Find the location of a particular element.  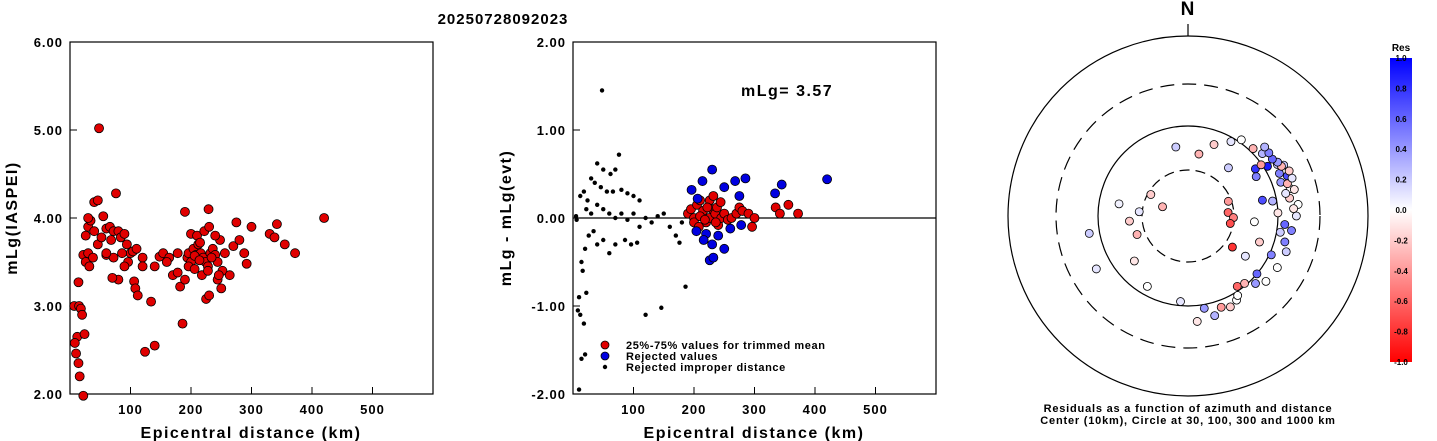

x-tick-label: 400 is located at coordinates (815, 409).